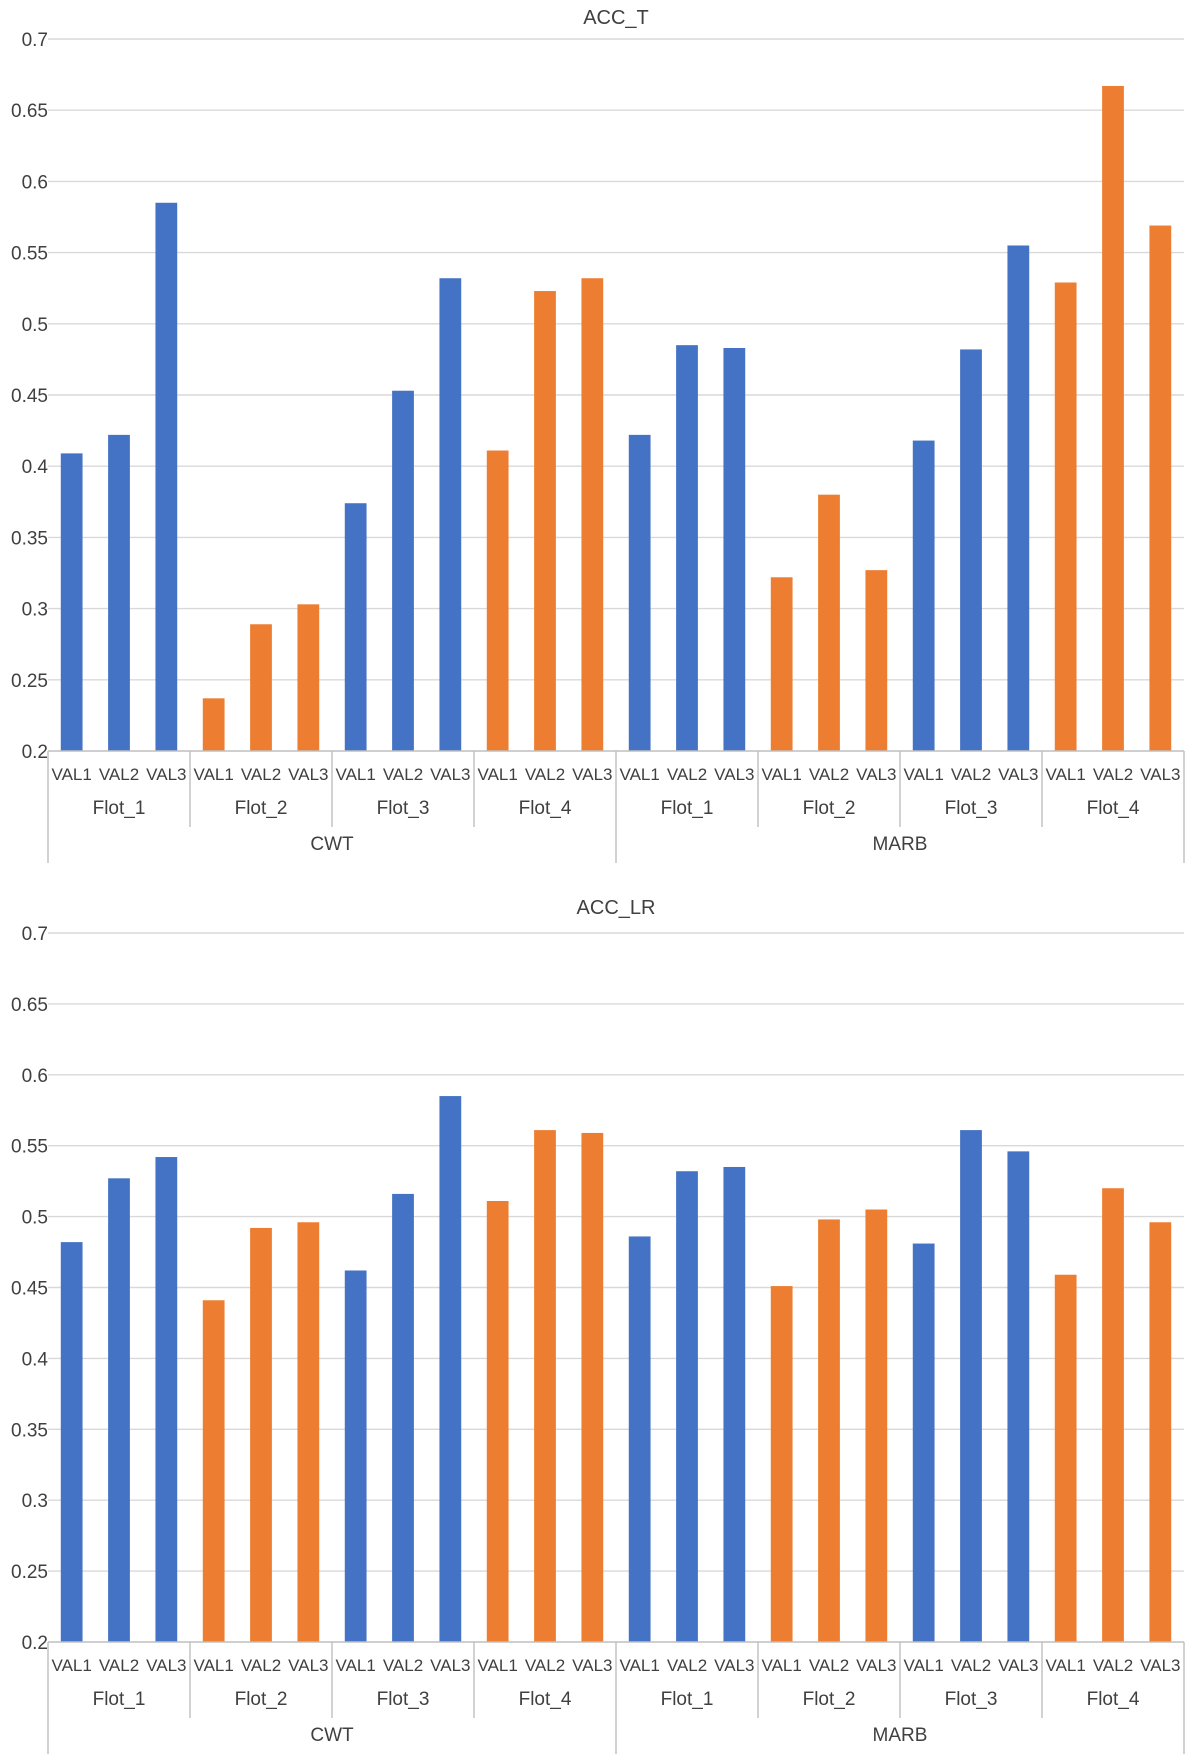 This screenshot has height=1763, width=1196. I want to click on chart1-y-tick-label: 0.4, so click(35, 1359).